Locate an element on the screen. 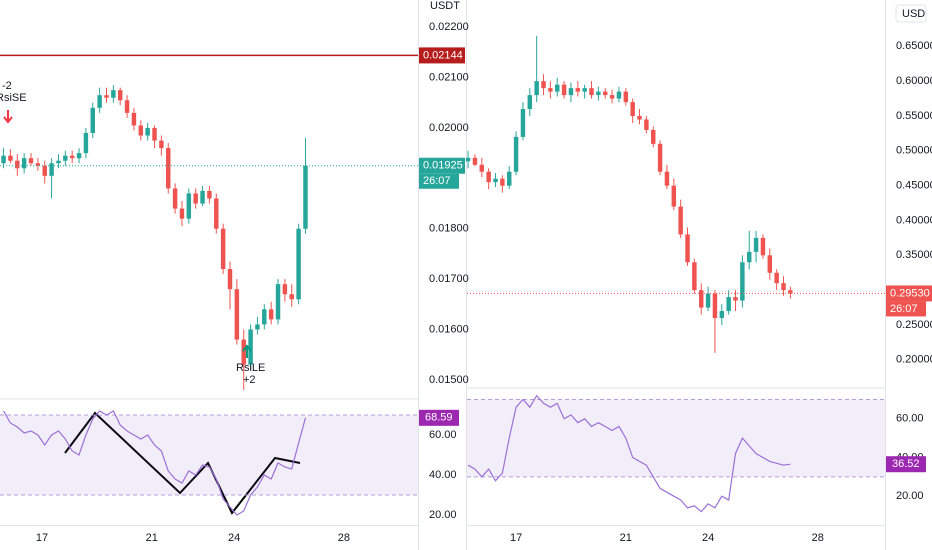 The height and width of the screenshot is (550, 932). y-tick-label: 0.01800 is located at coordinates (449, 229).